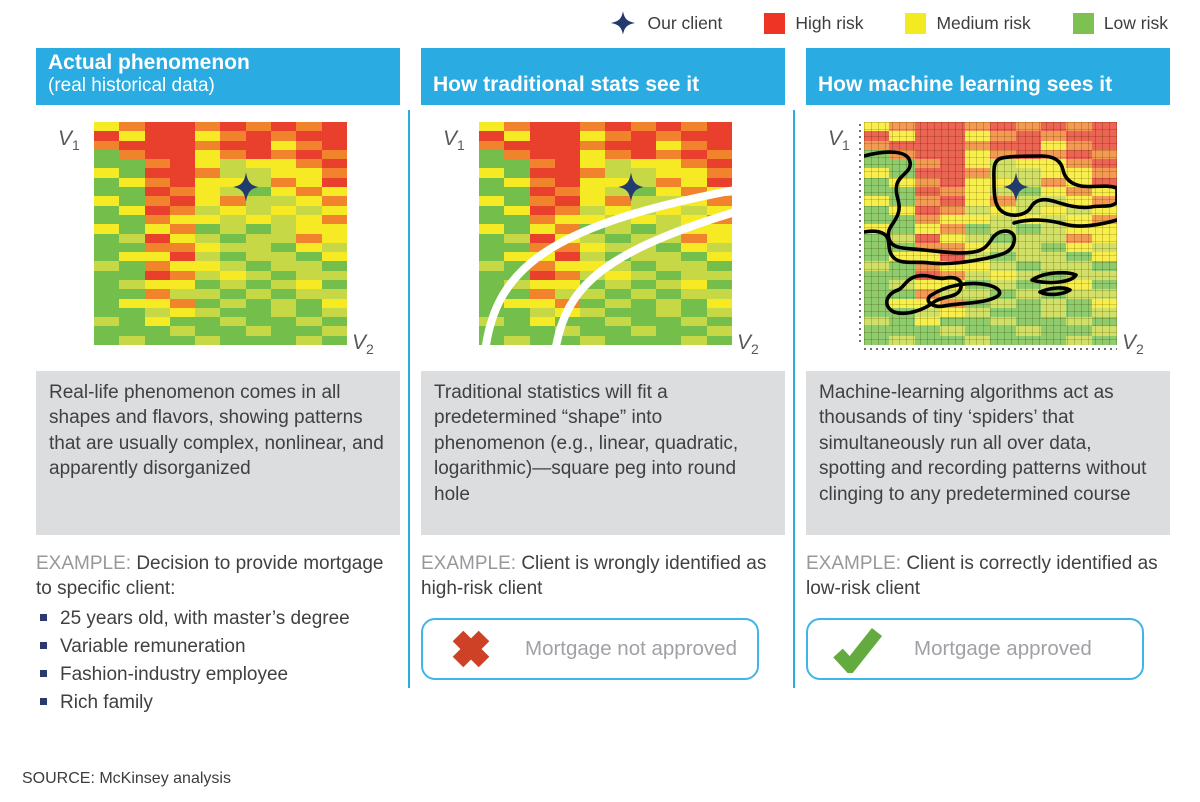 The width and height of the screenshot is (1200, 802). I want to click on column2-header: How traditional stats see it, so click(603, 76).